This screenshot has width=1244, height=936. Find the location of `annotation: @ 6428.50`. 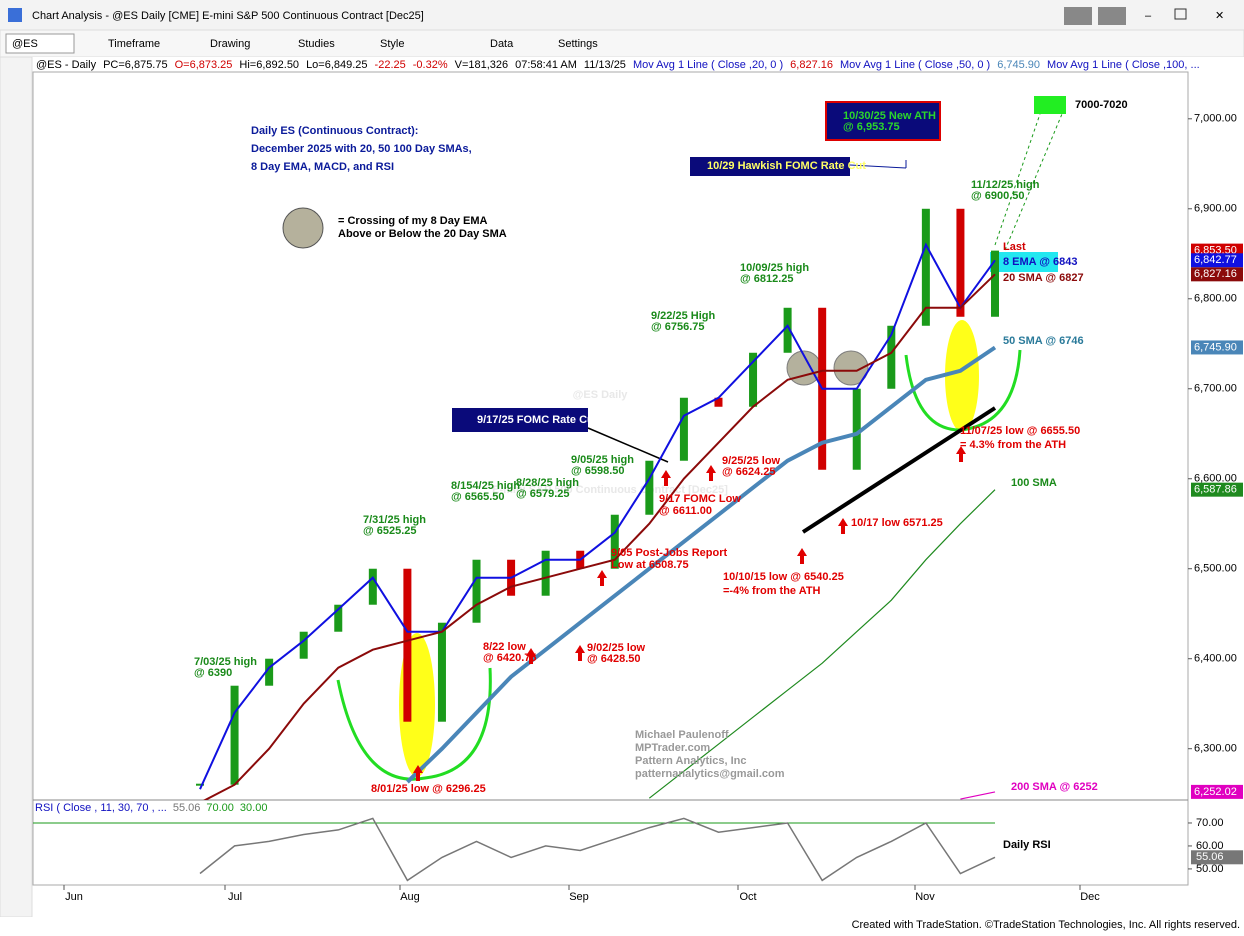

annotation: @ 6428.50 is located at coordinates (614, 659).